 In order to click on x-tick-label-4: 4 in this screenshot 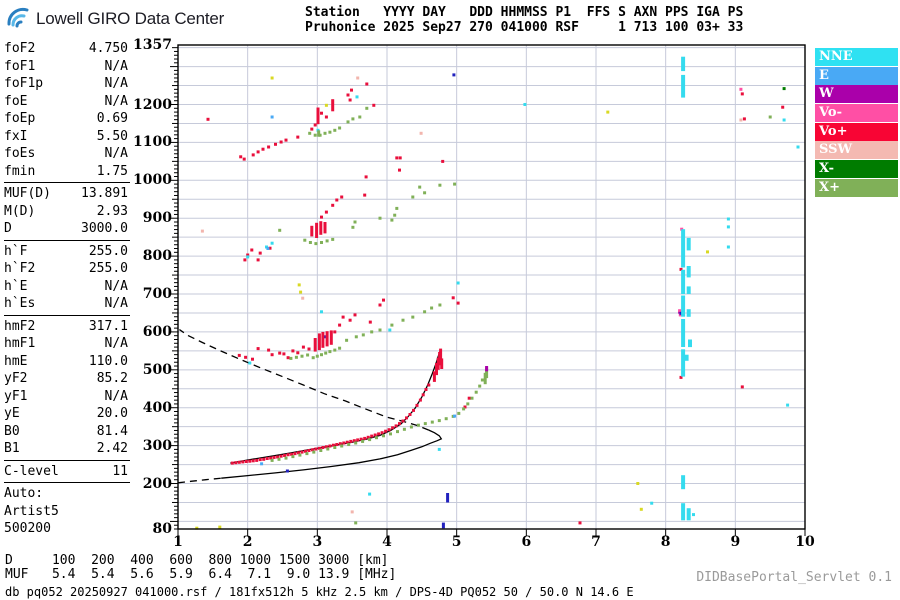, I will do `click(387, 542)`.